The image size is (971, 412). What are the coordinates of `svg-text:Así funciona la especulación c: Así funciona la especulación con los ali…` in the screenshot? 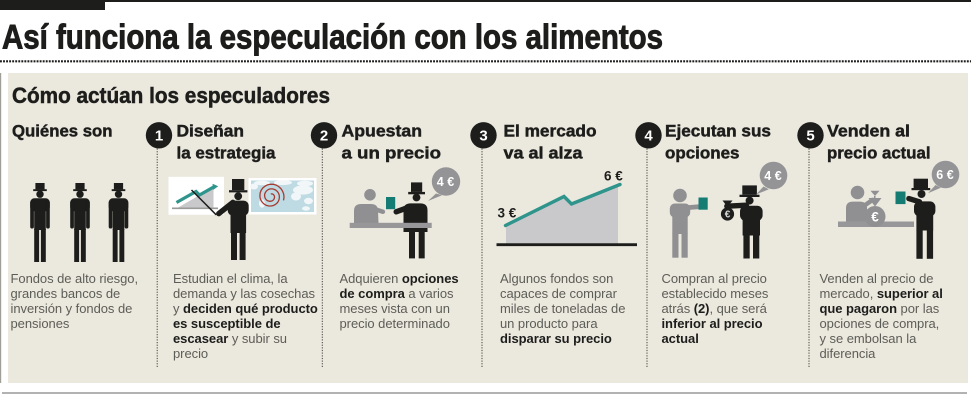 It's located at (332, 37).